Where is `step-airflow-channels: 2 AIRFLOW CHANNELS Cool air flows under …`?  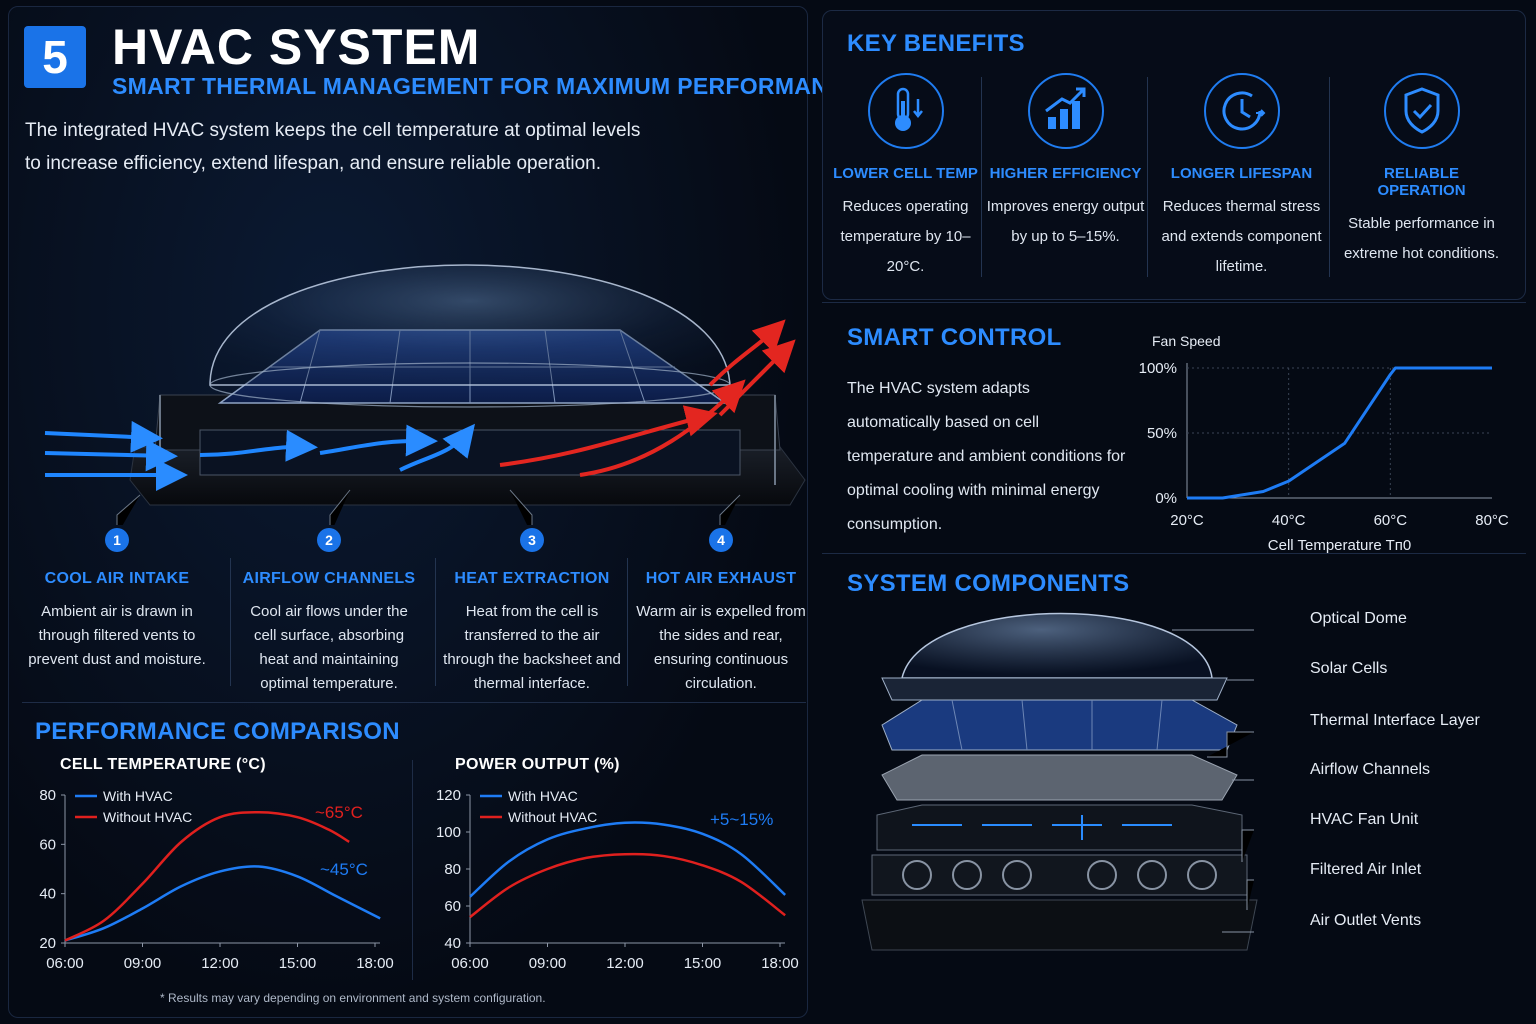 step-airflow-channels: 2 AIRFLOW CHANNELS Cool air flows under … is located at coordinates (329, 612).